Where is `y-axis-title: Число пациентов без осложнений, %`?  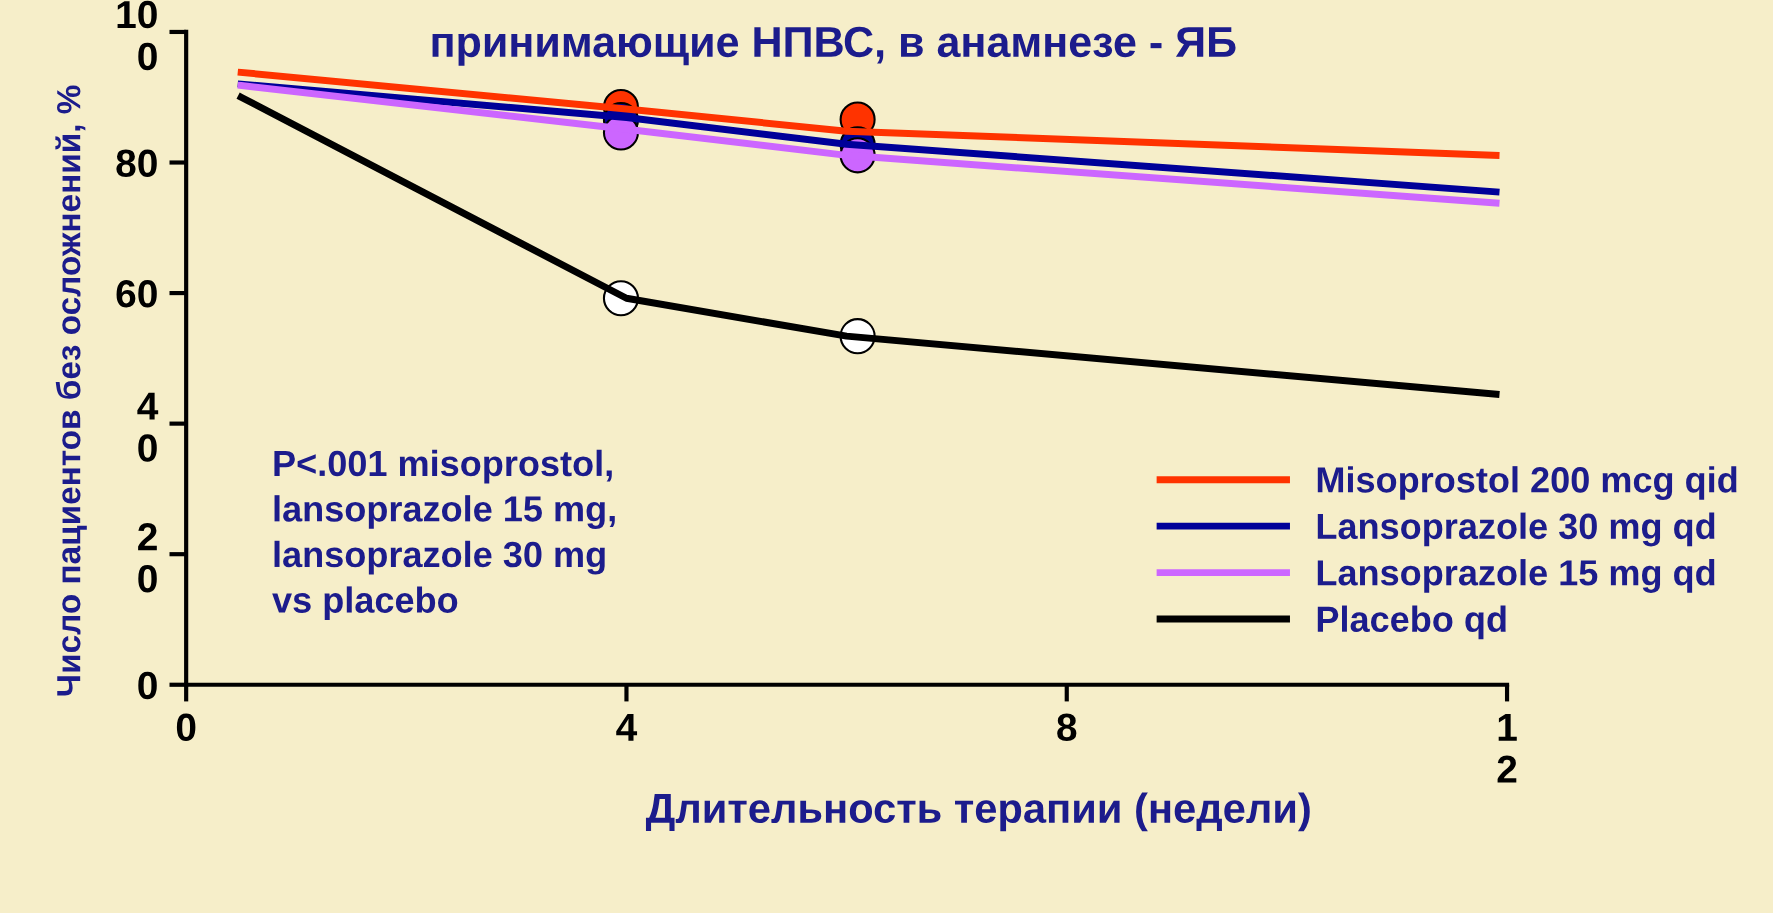 y-axis-title: Число пациентов без осложнений, % is located at coordinates (71, 390).